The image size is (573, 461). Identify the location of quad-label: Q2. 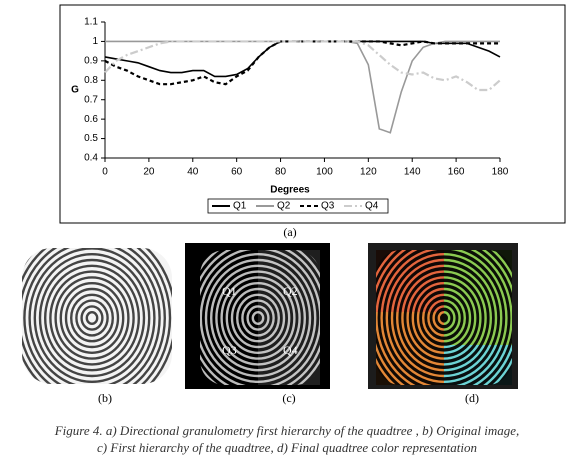
(290, 291).